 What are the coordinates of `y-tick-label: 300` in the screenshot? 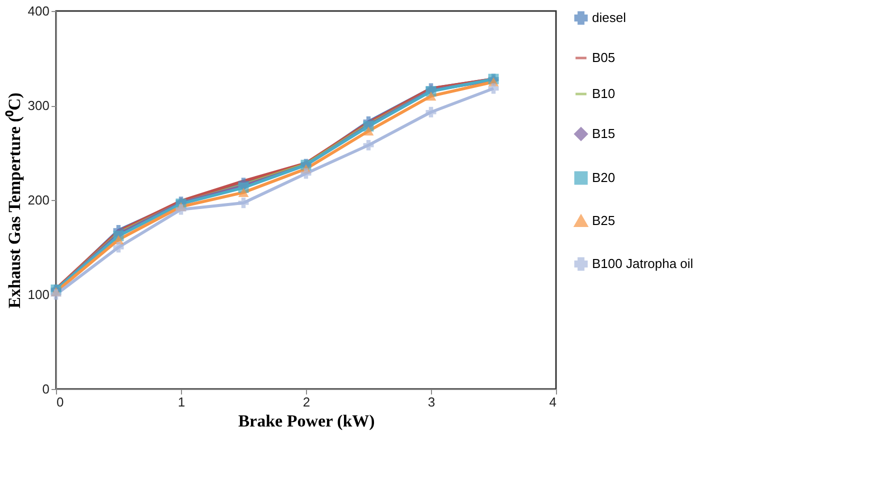 It's located at (39, 105).